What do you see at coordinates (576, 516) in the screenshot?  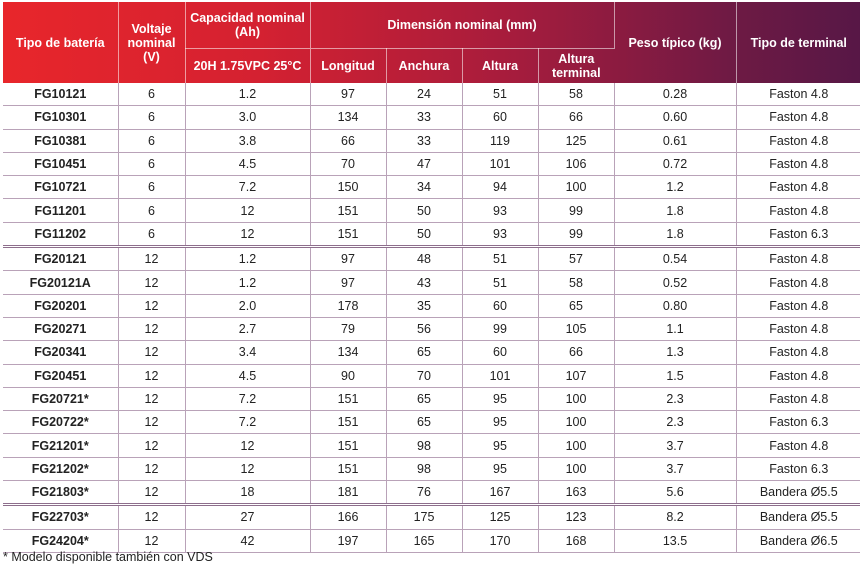 I see `cell-altura-terminal: 123` at bounding box center [576, 516].